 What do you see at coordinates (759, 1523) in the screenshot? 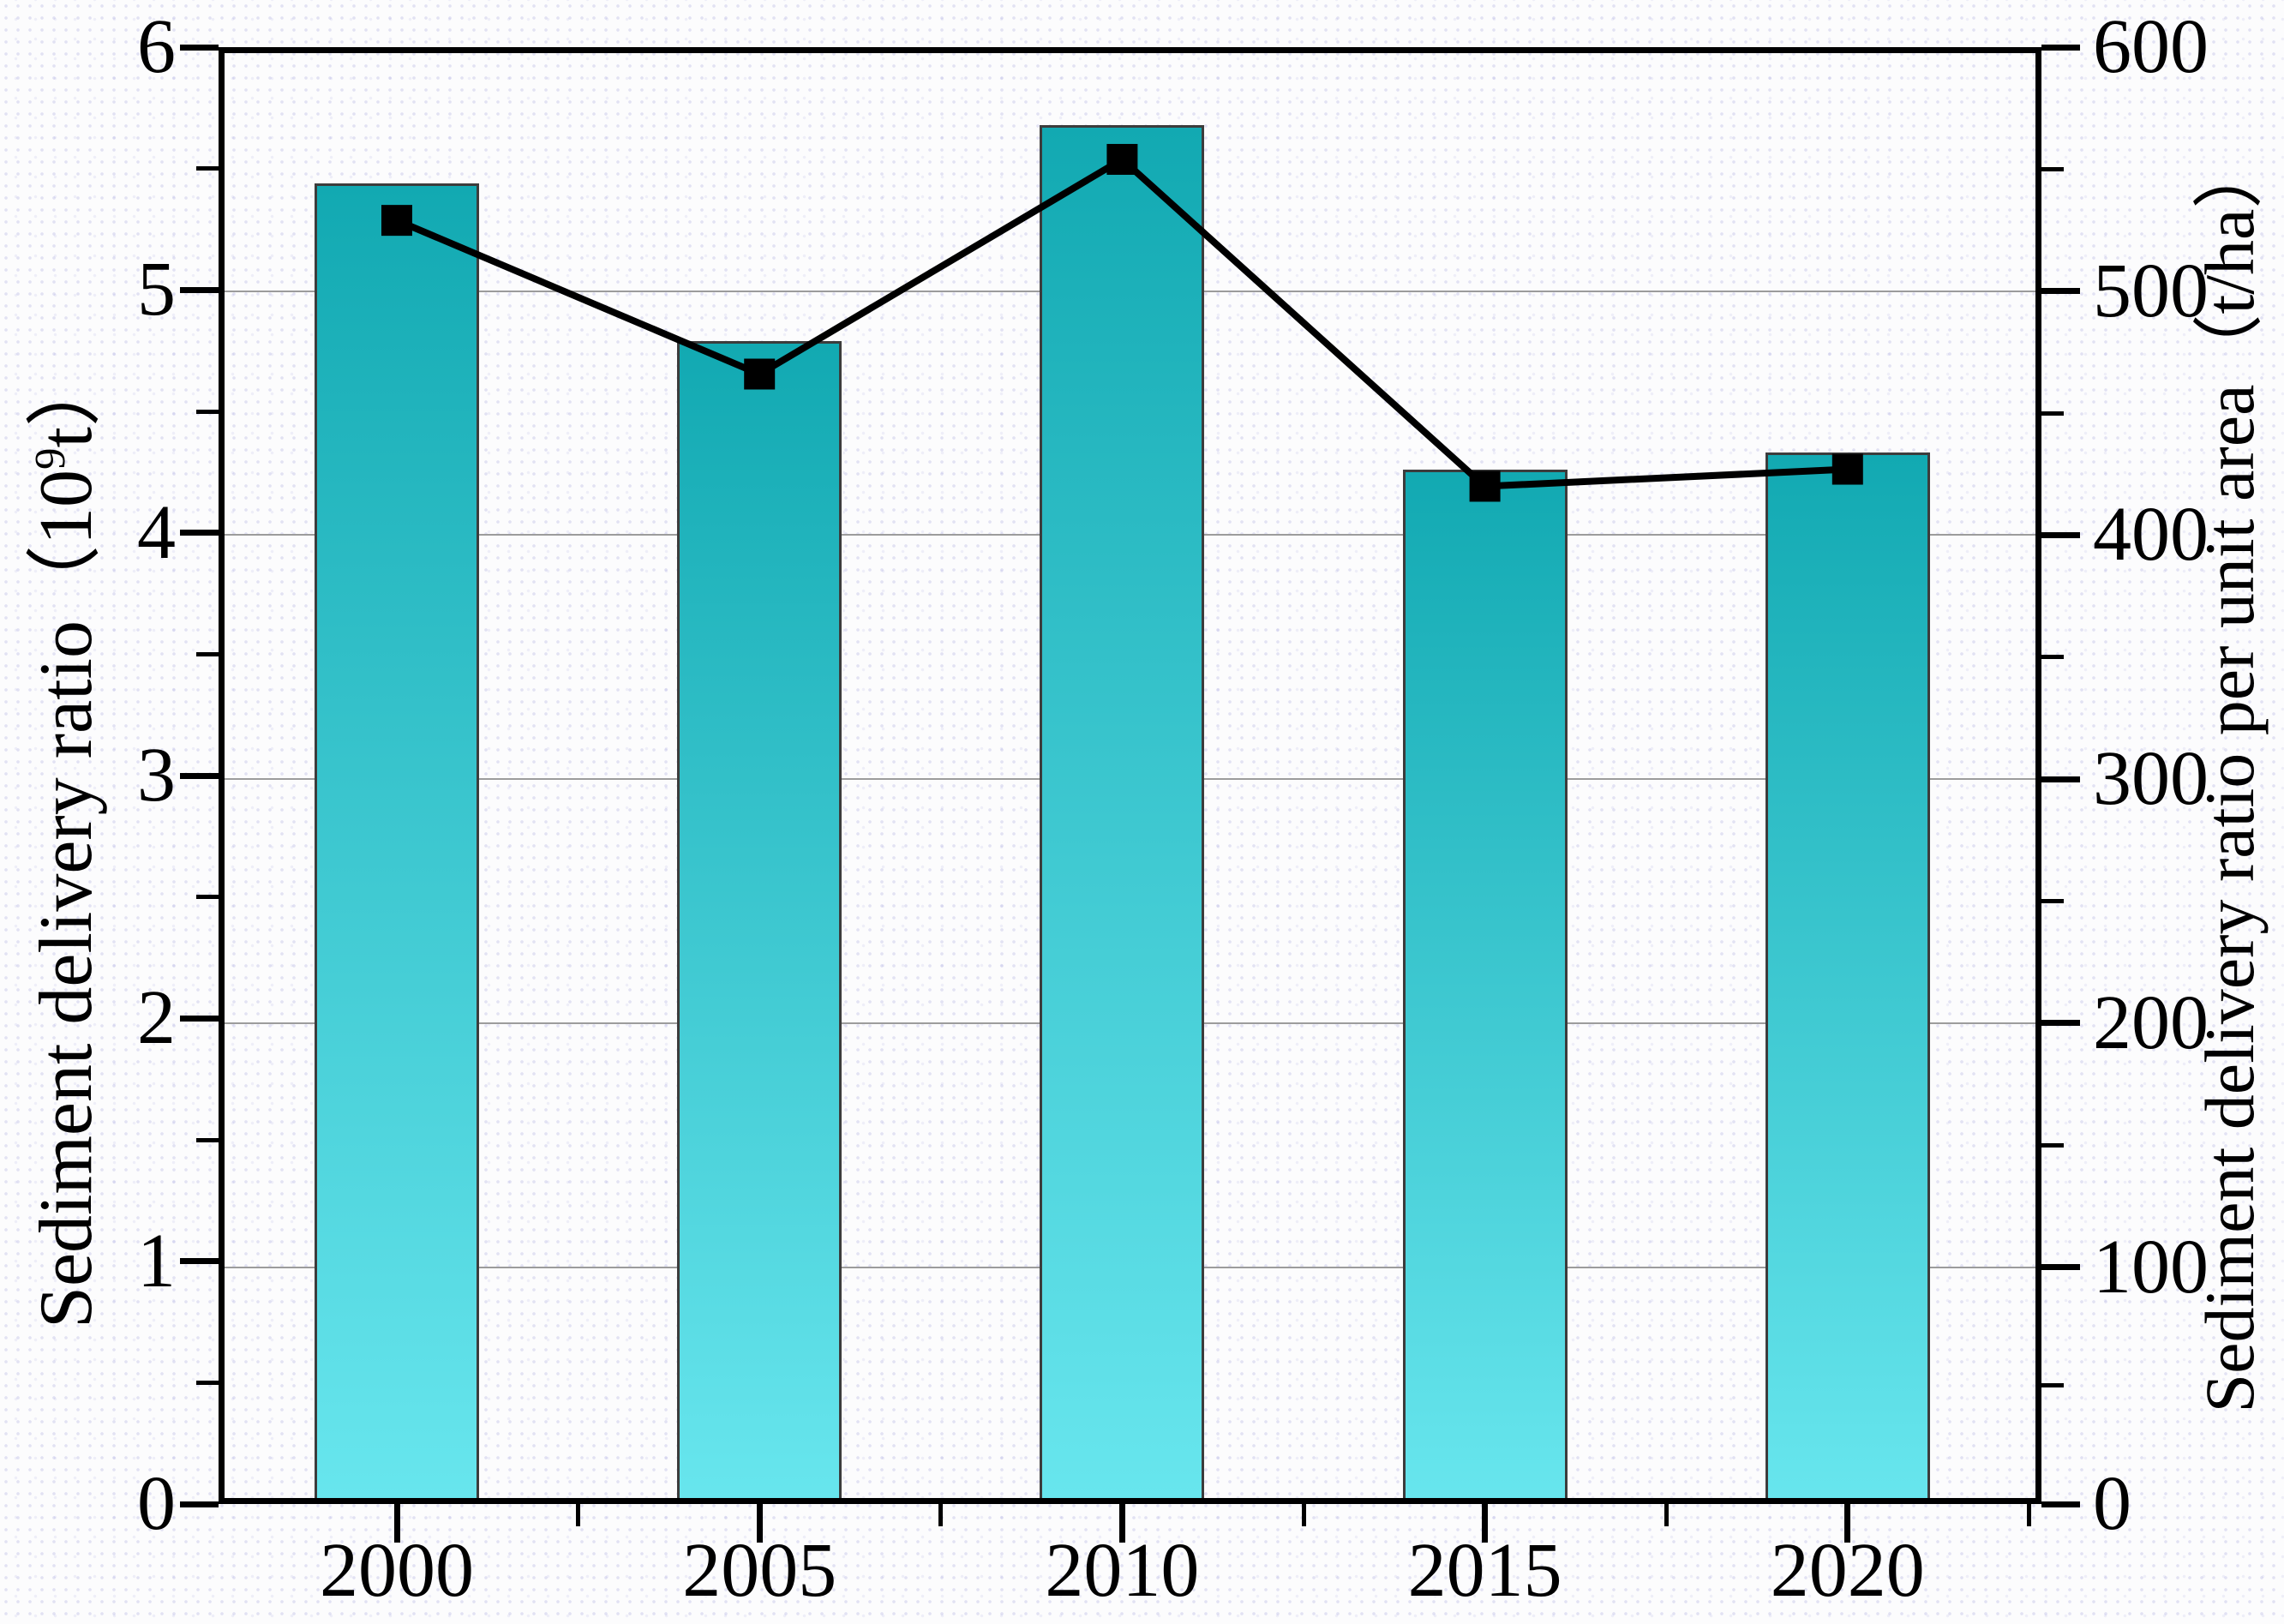
I see `x-axis-major-tick-2005` at bounding box center [759, 1523].